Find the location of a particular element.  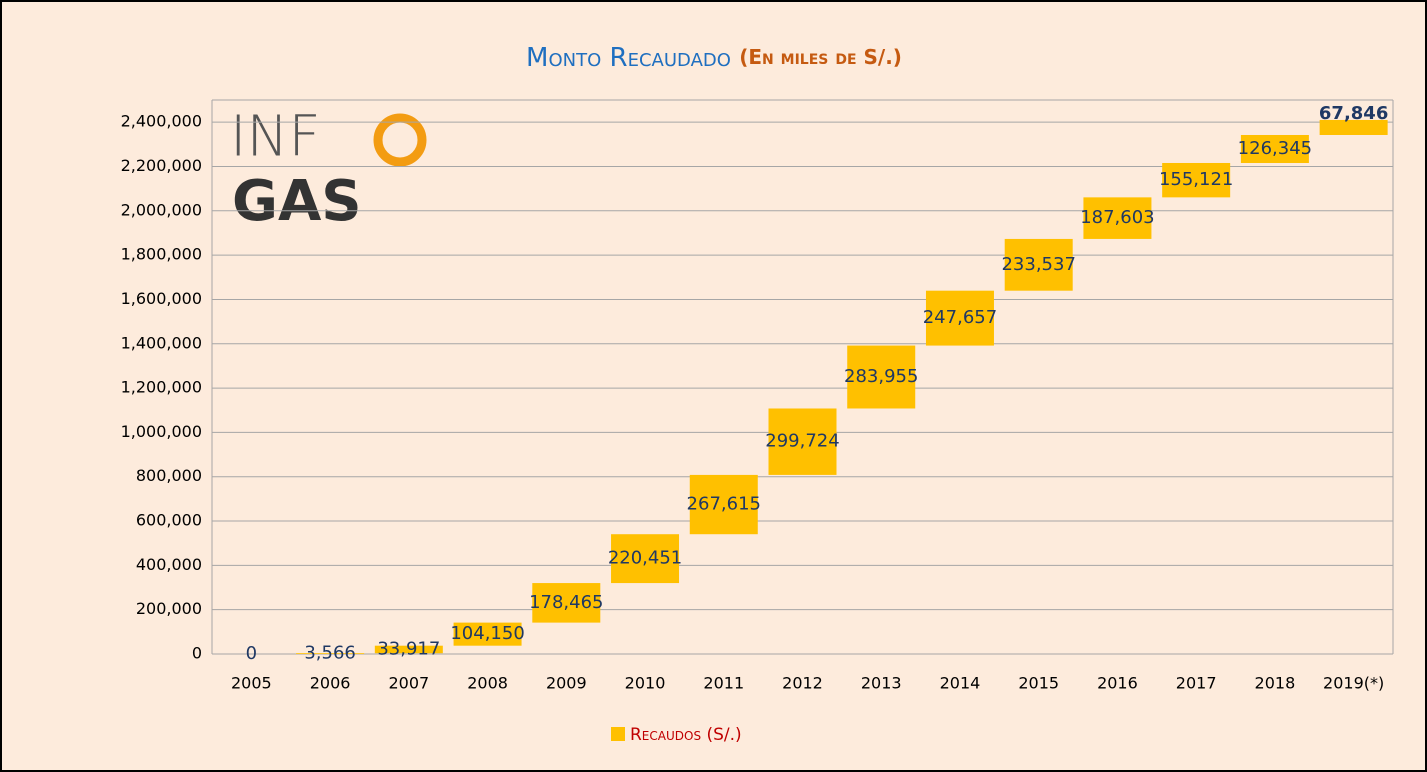

y-tick-label: 0 is located at coordinates (197, 653).